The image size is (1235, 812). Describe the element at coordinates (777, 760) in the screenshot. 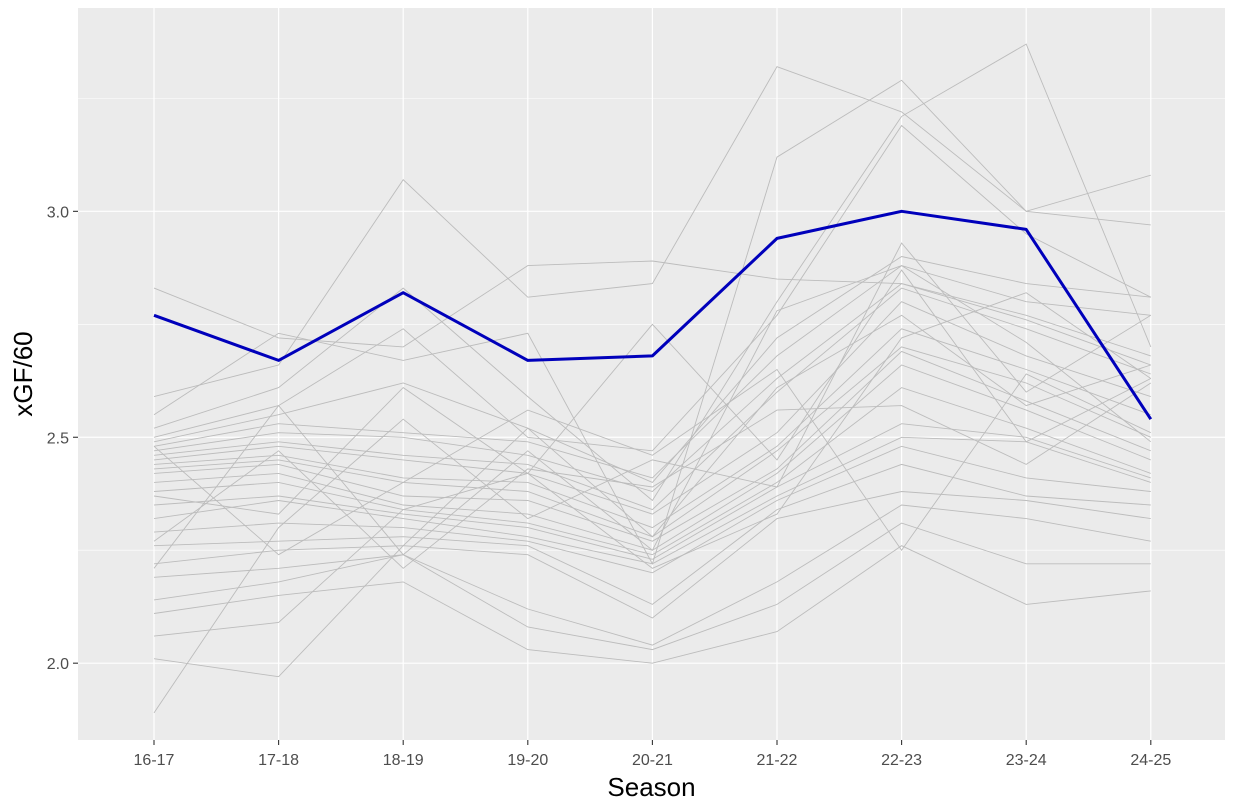

I see `x-tick-label: 21-22` at that location.